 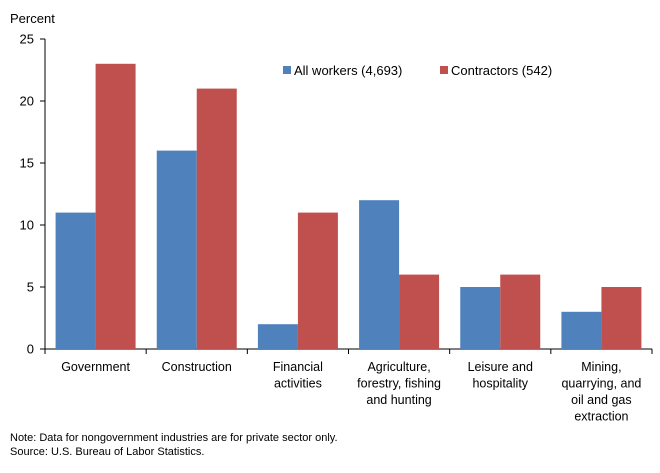 What do you see at coordinates (27, 101) in the screenshot?
I see `y-tick-label: 20` at bounding box center [27, 101].